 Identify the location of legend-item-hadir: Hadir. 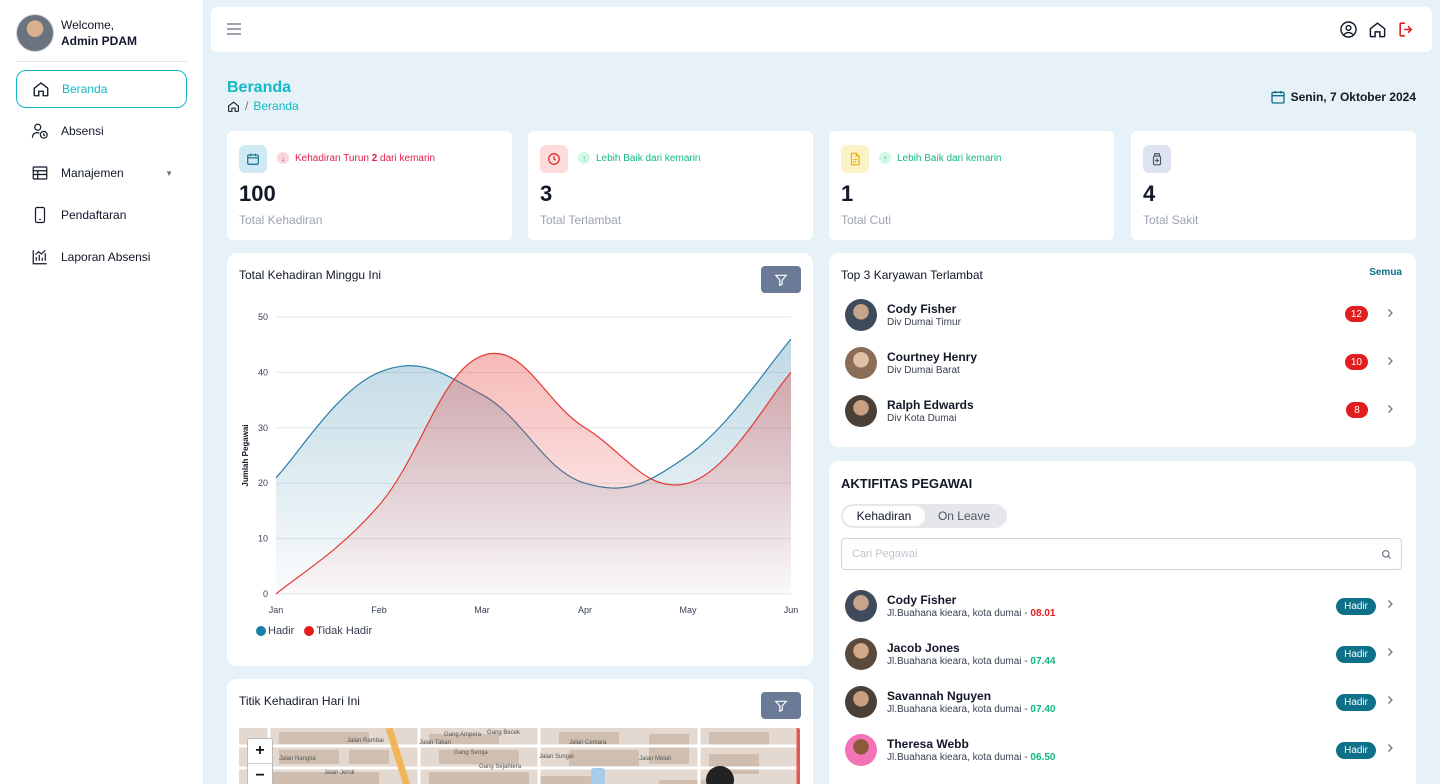
(275, 631).